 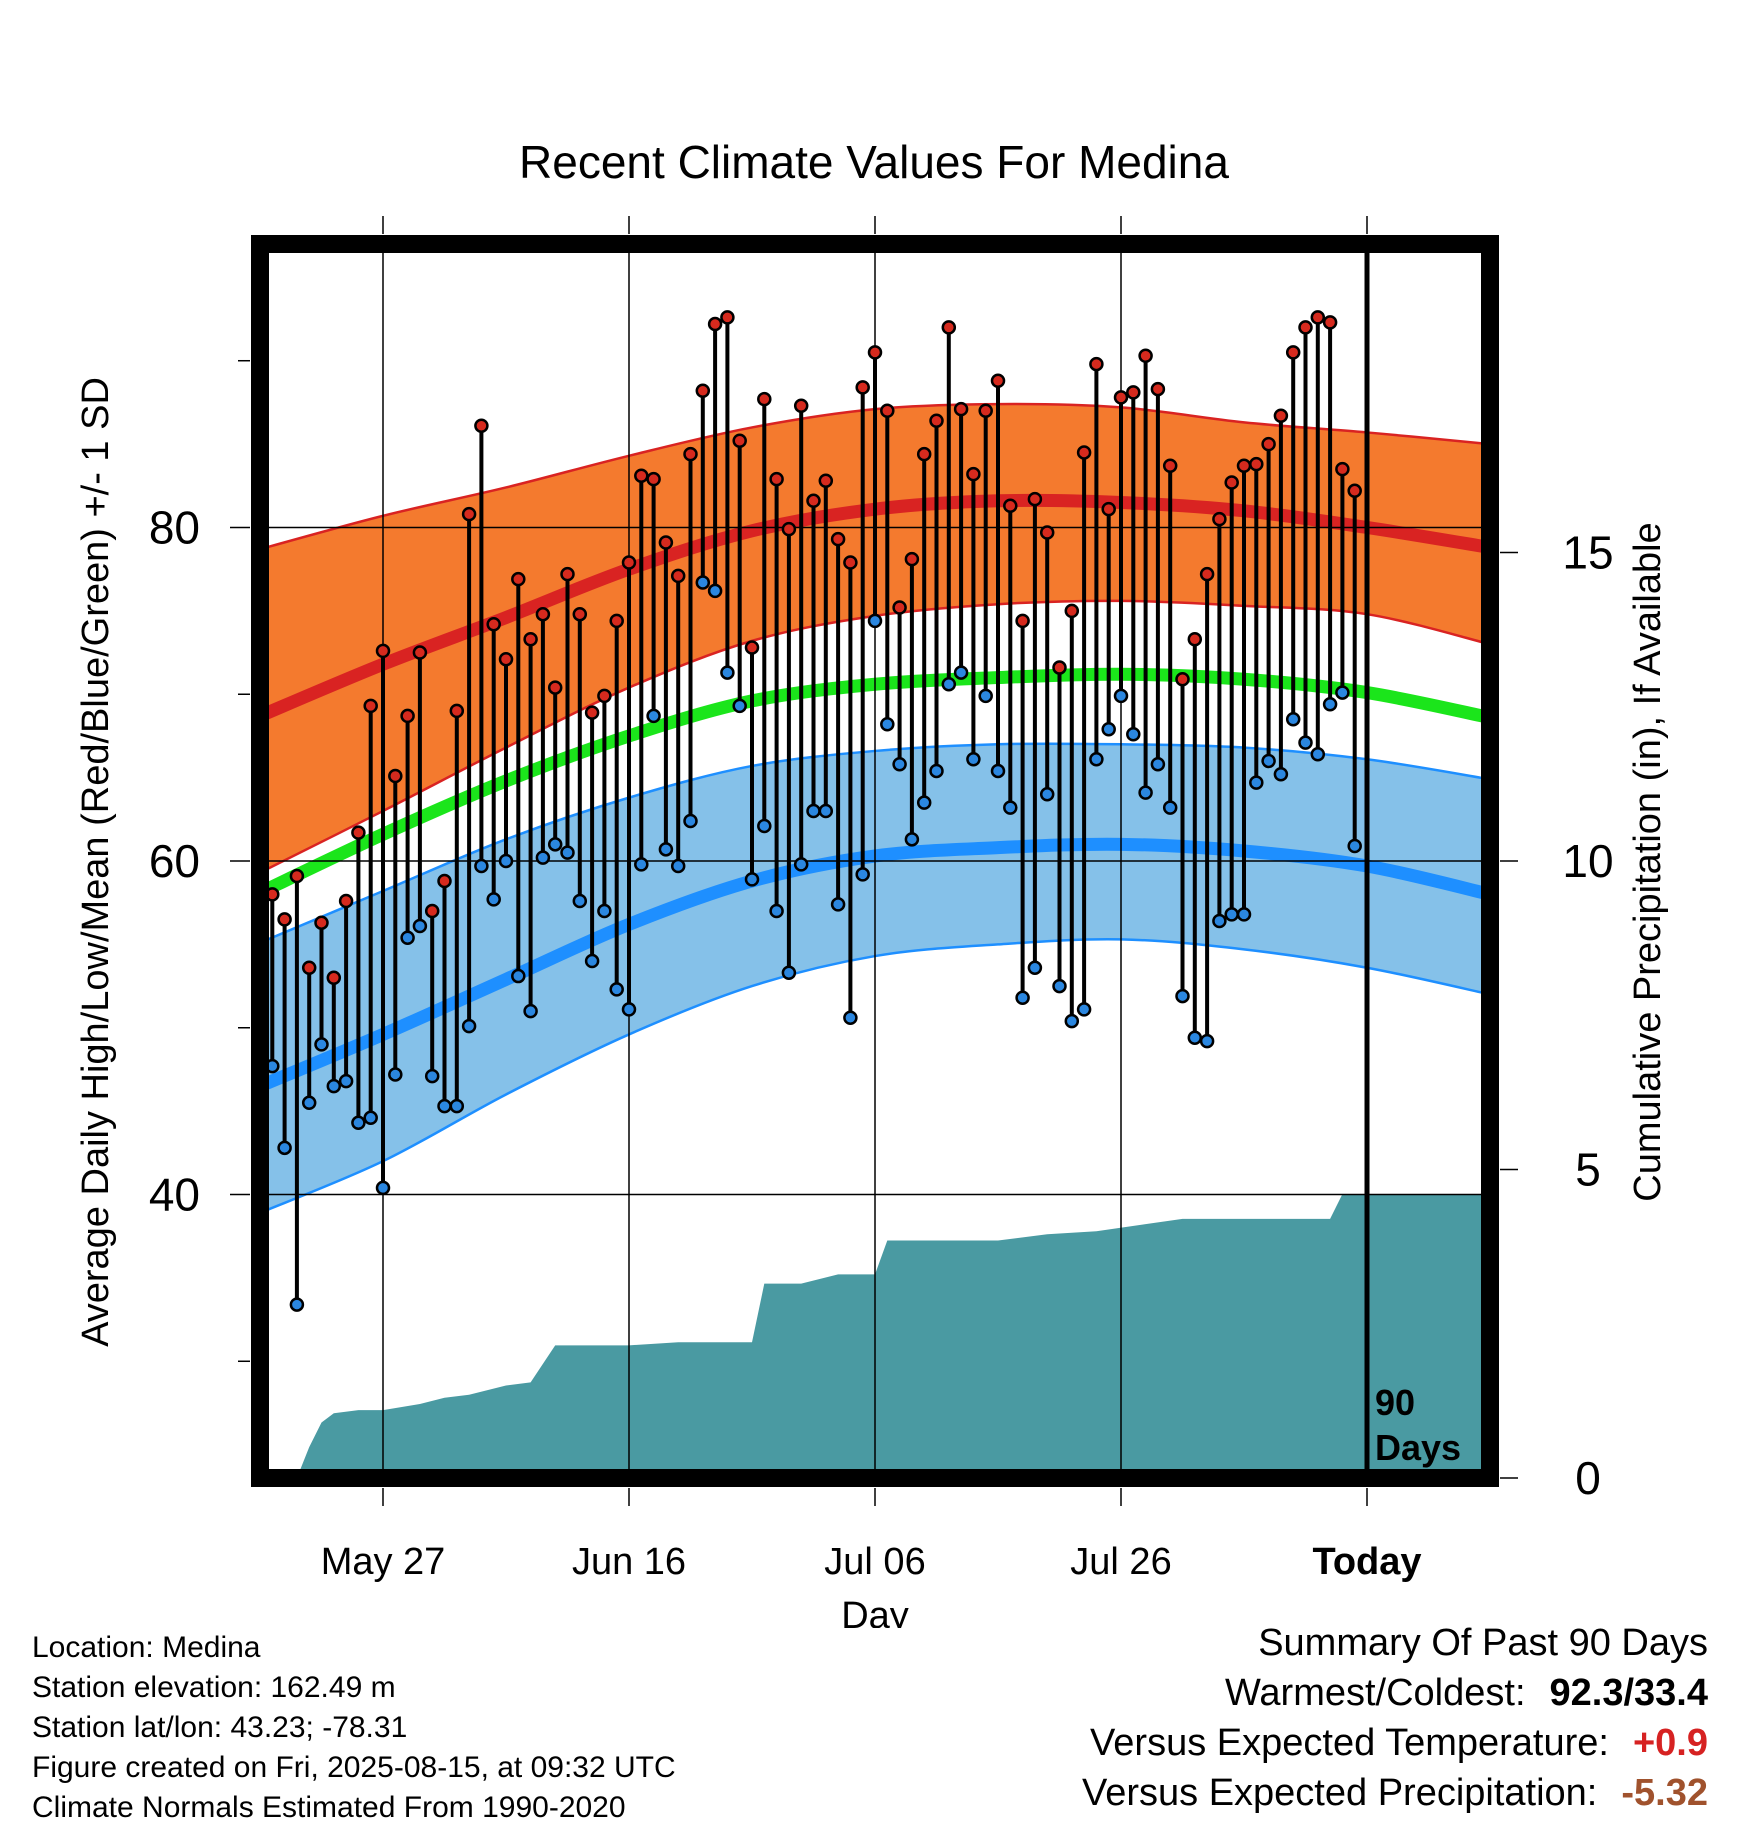 I want to click on summary-warm-cold: Warmest/Coldest: 92.3/33.4, so click(x=1395, y=1693).